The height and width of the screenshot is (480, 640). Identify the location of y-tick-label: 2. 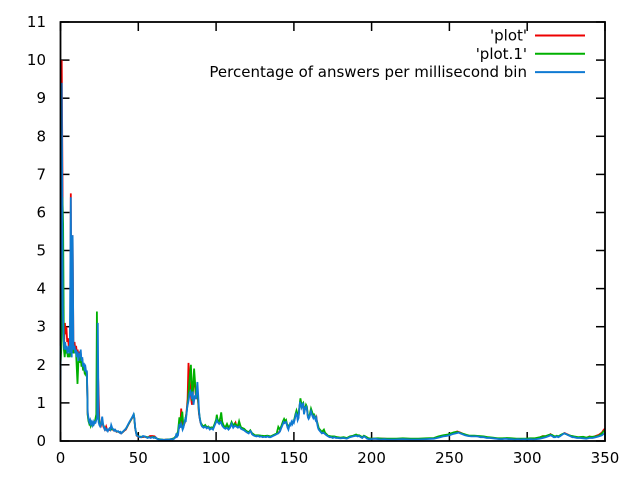
(41, 365).